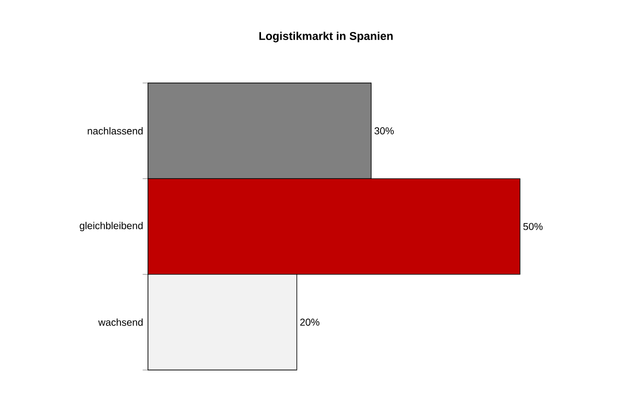 The image size is (640, 401). I want to click on y-tick-label: wachsend, so click(120, 322).